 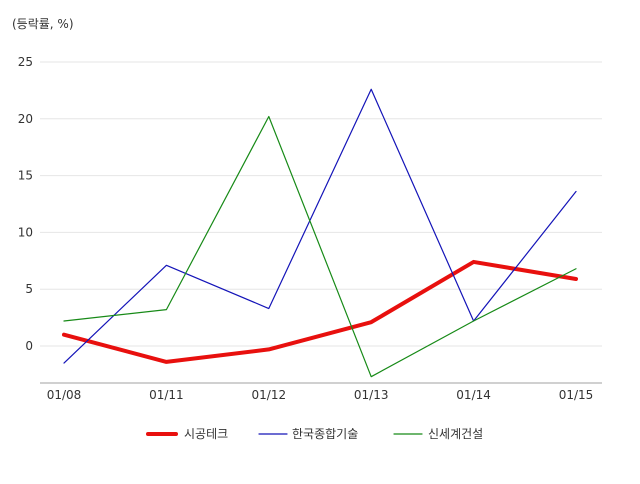 I want to click on x-tick-label: 01/15, so click(x=576, y=395).